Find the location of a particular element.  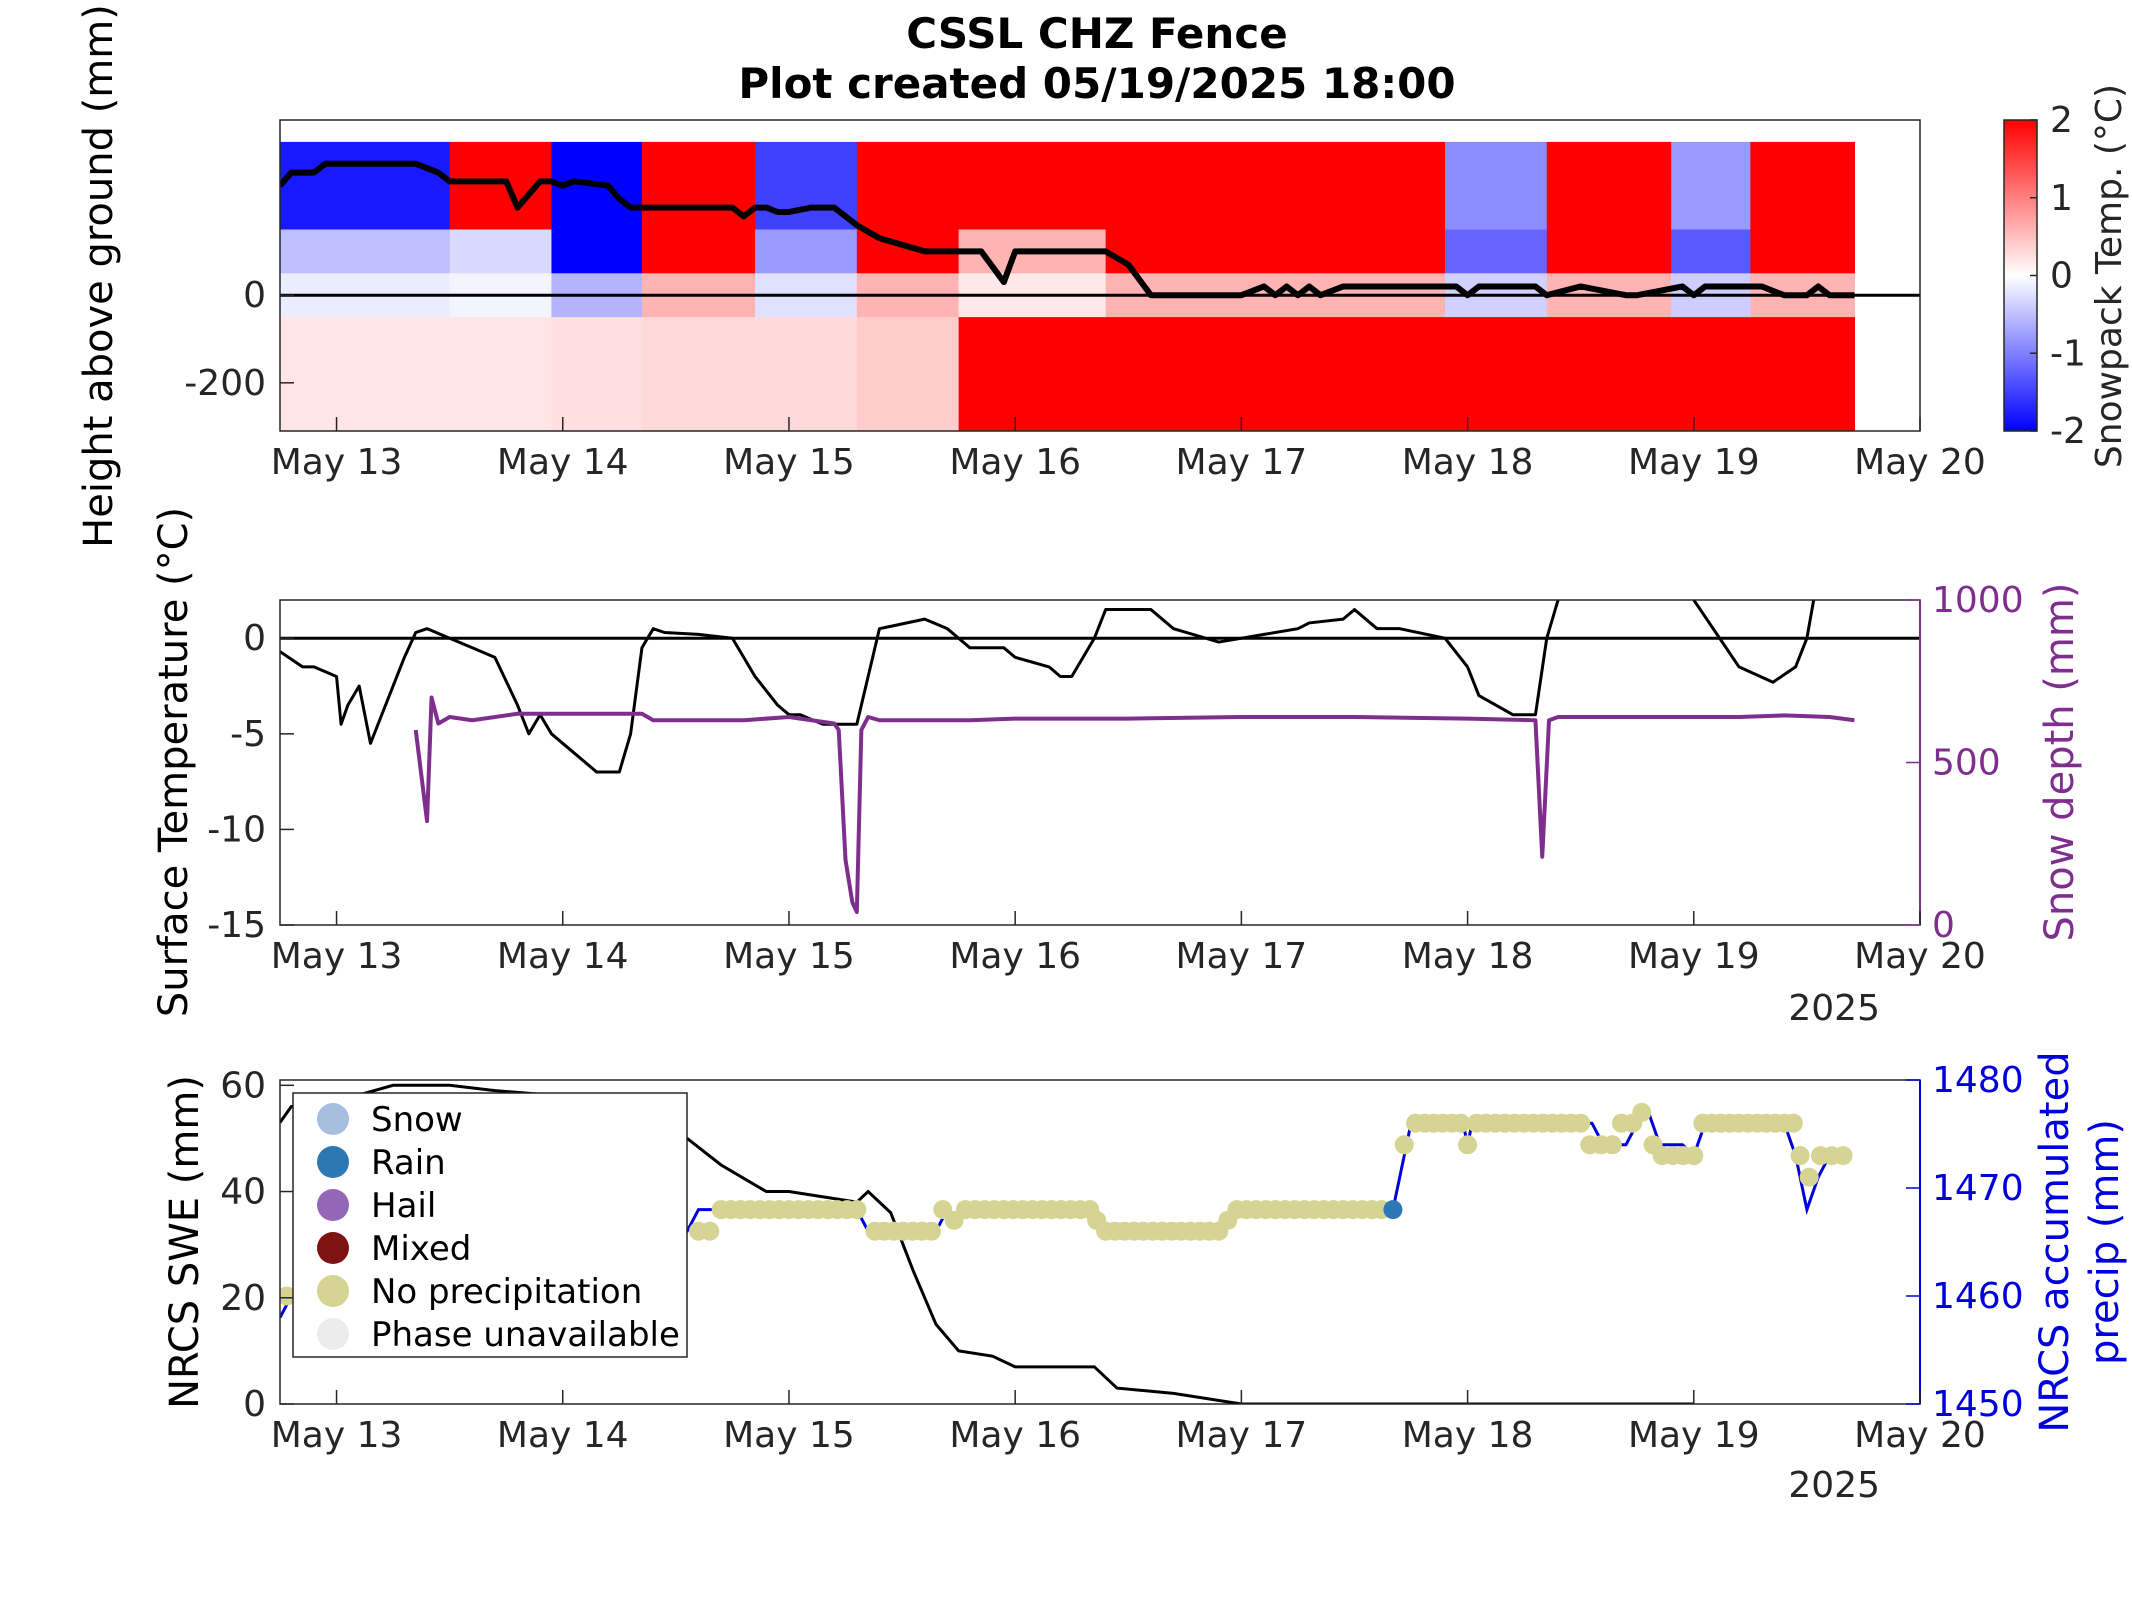

legend-box is located at coordinates (490, 1225).